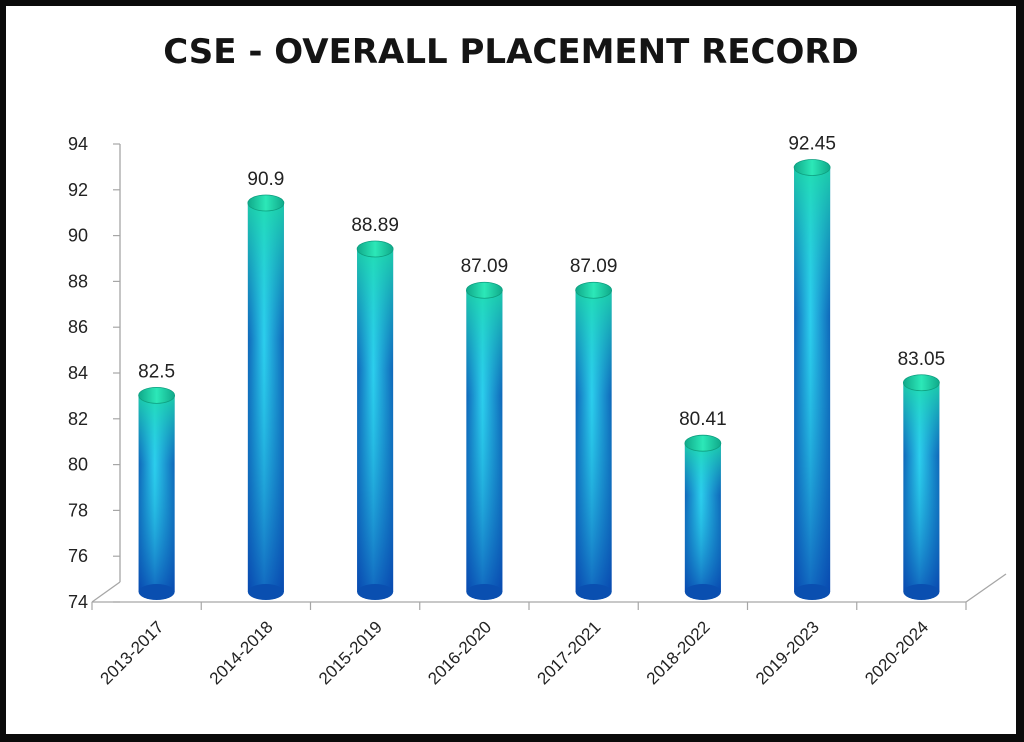 This screenshot has height=742, width=1024. I want to click on x-tick-label: 2019-2023, so click(787, 652).